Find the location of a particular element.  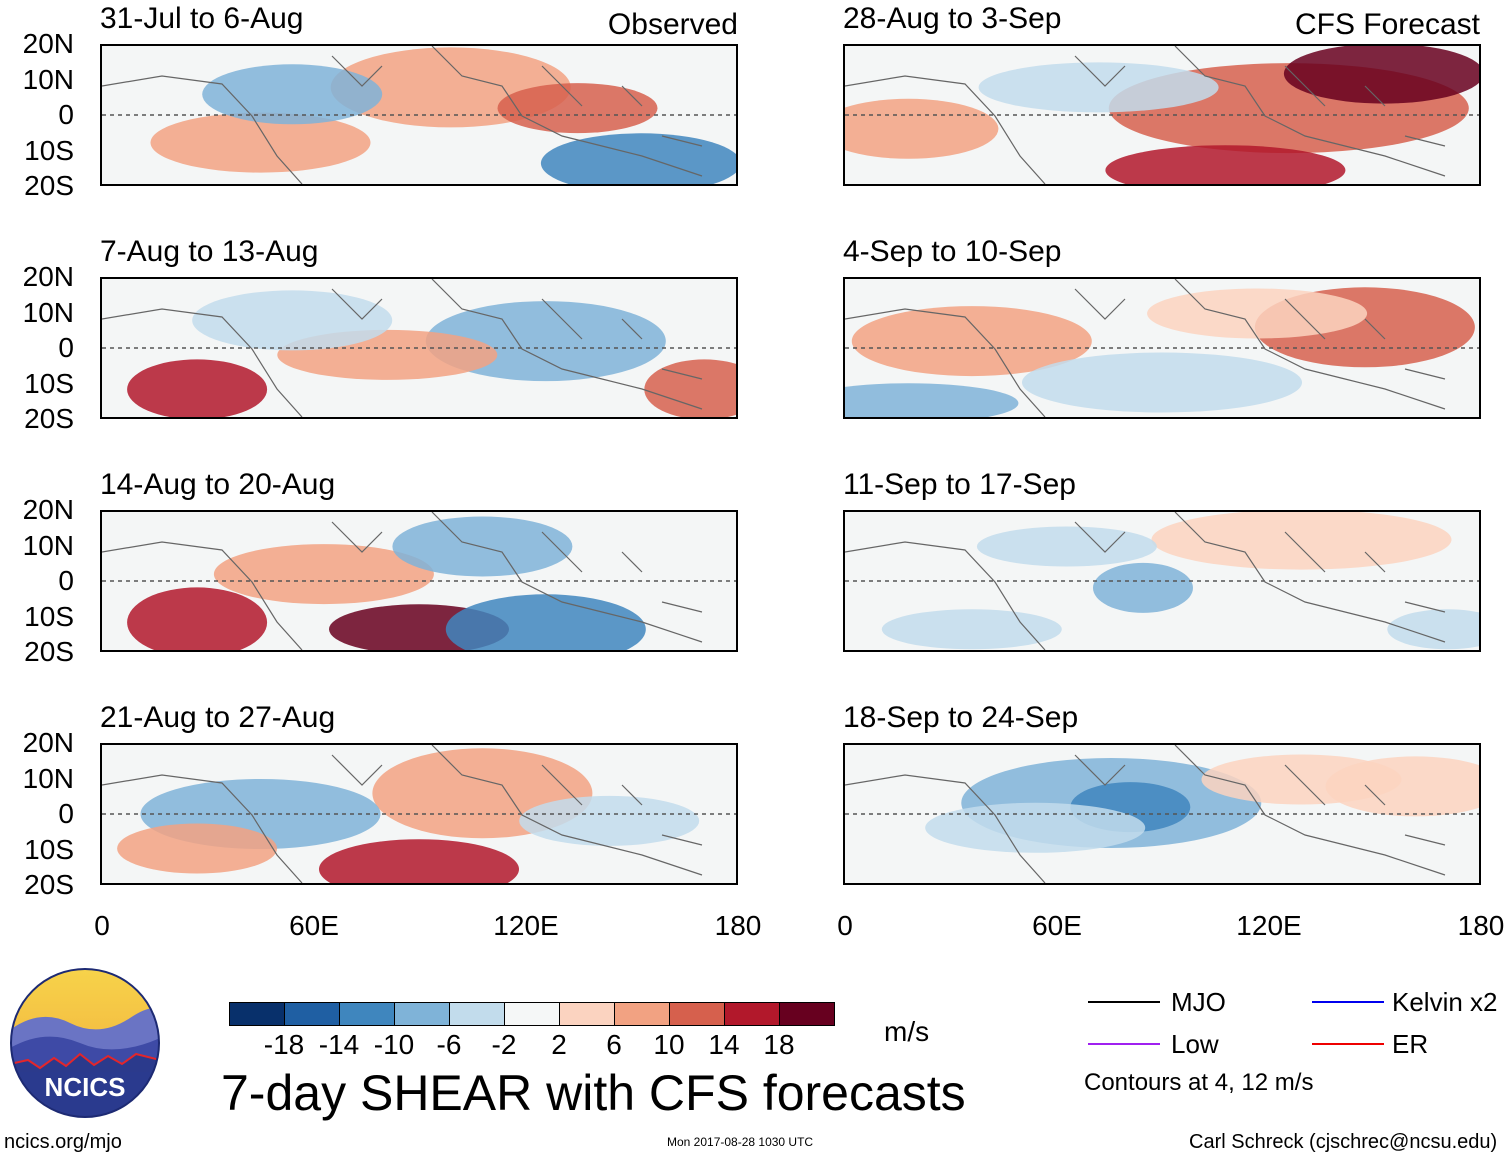

lat-label-row3-4: 20S is located at coordinates (49, 651).